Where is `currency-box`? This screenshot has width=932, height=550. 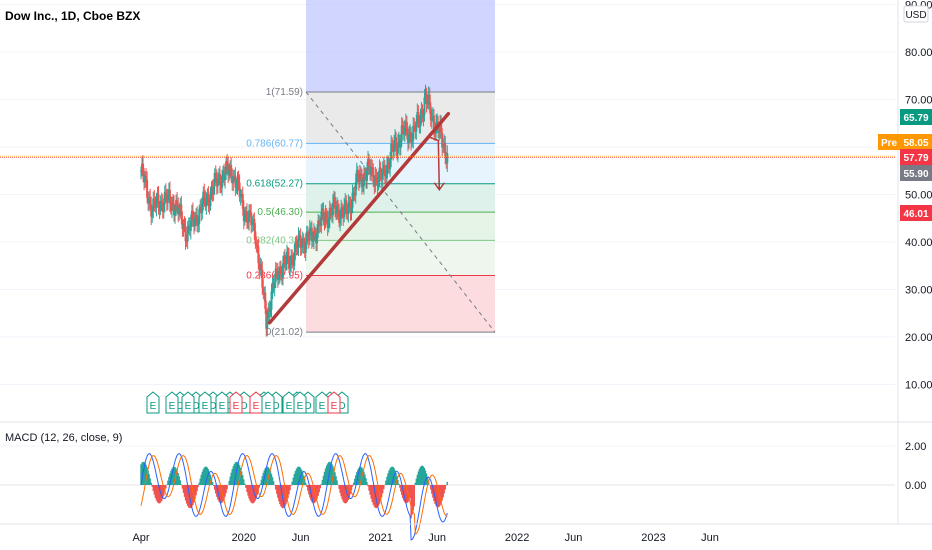 currency-box is located at coordinates (916, 14).